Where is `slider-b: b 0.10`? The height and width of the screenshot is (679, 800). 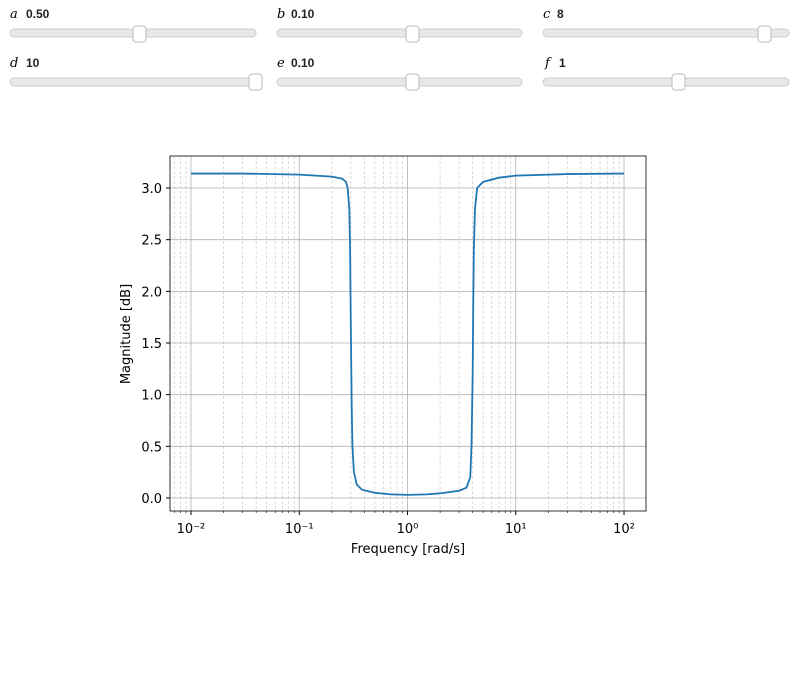 slider-b: b 0.10 is located at coordinates (399, 25).